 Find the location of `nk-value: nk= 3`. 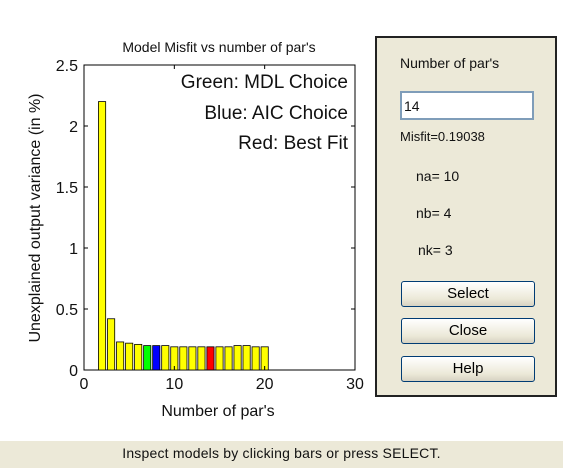

nk-value: nk= 3 is located at coordinates (435, 250).